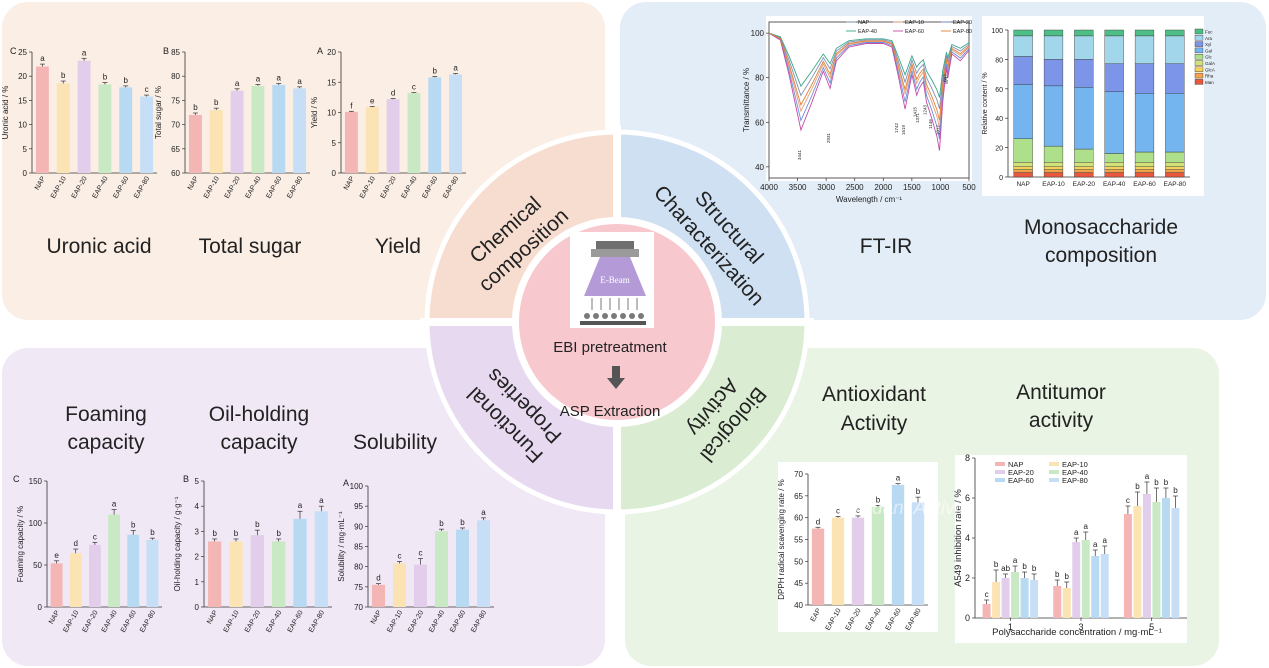 Image resolution: width=1269 pixels, height=668 pixels. What do you see at coordinates (1209, 32) in the screenshot?
I see `legend-label: Fuc` at bounding box center [1209, 32].